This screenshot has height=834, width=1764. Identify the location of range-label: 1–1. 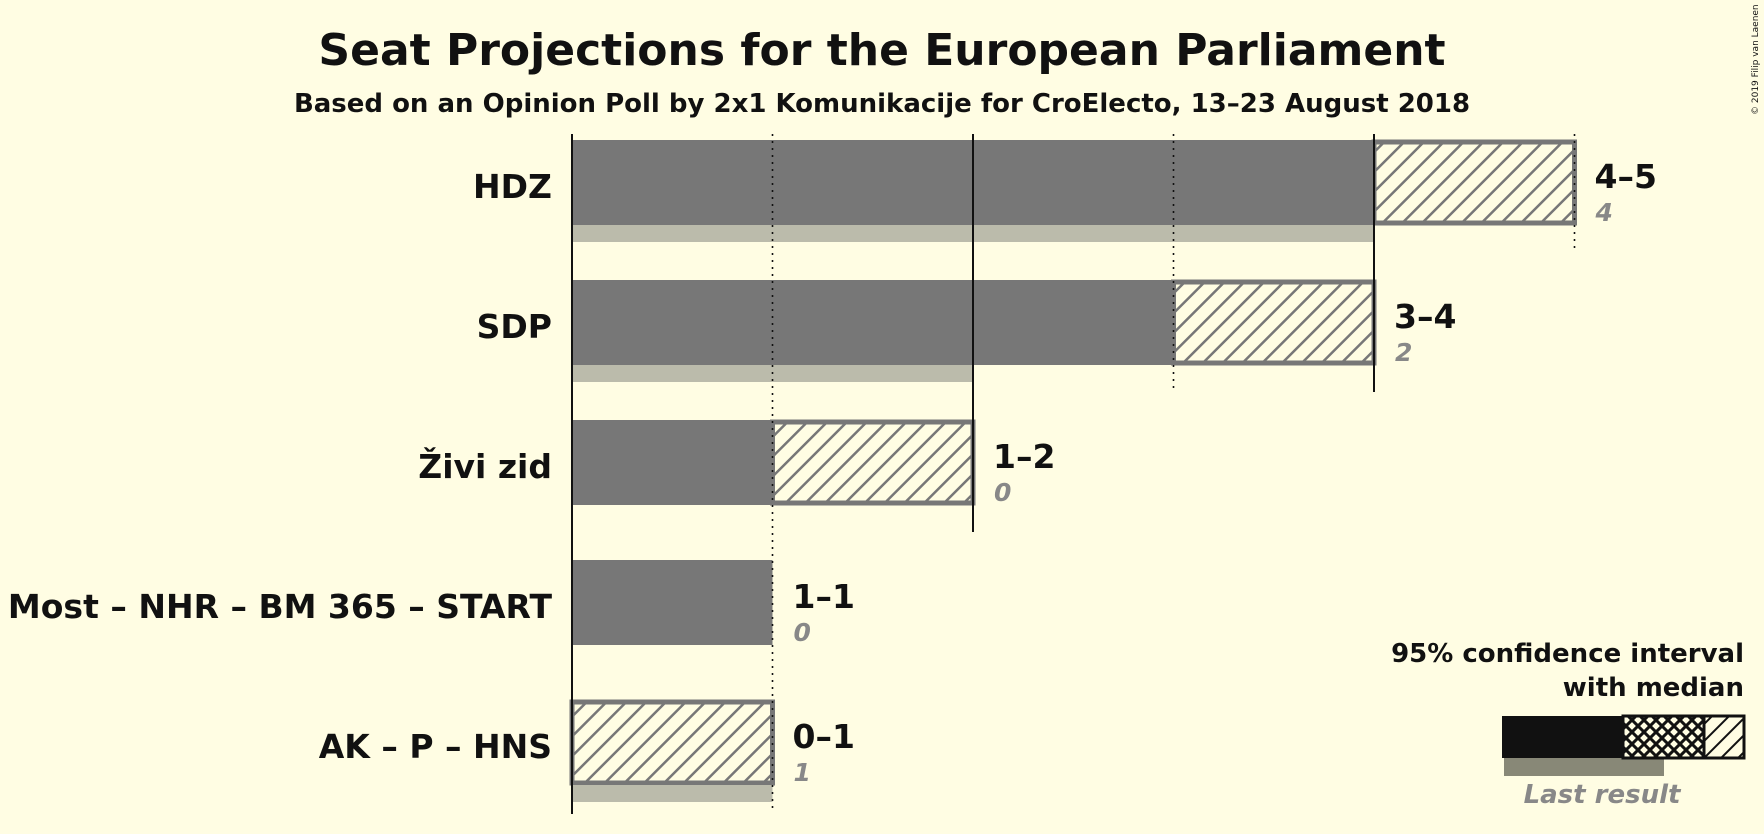
(824, 596).